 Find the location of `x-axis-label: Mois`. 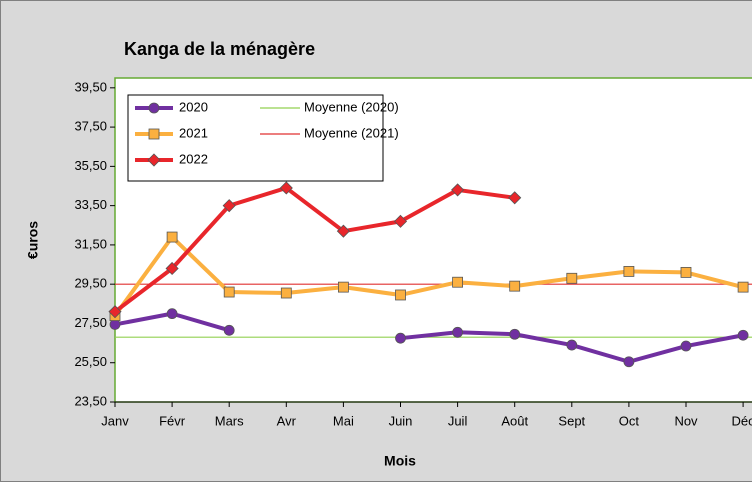

x-axis-label: Mois is located at coordinates (400, 461).